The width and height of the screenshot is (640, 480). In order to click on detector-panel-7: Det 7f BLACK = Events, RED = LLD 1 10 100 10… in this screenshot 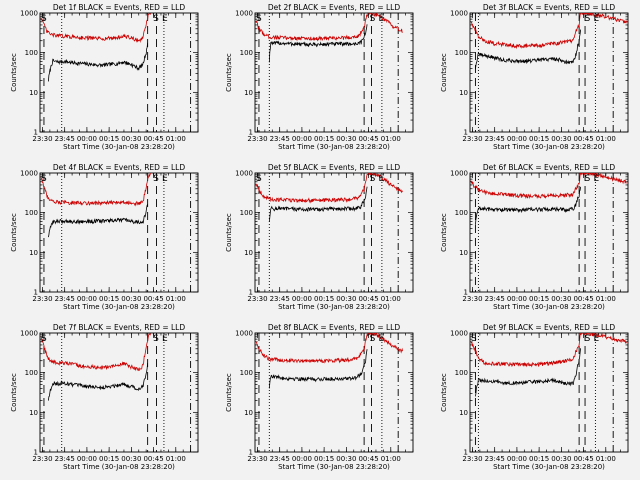, I will do `click(104, 397)`.